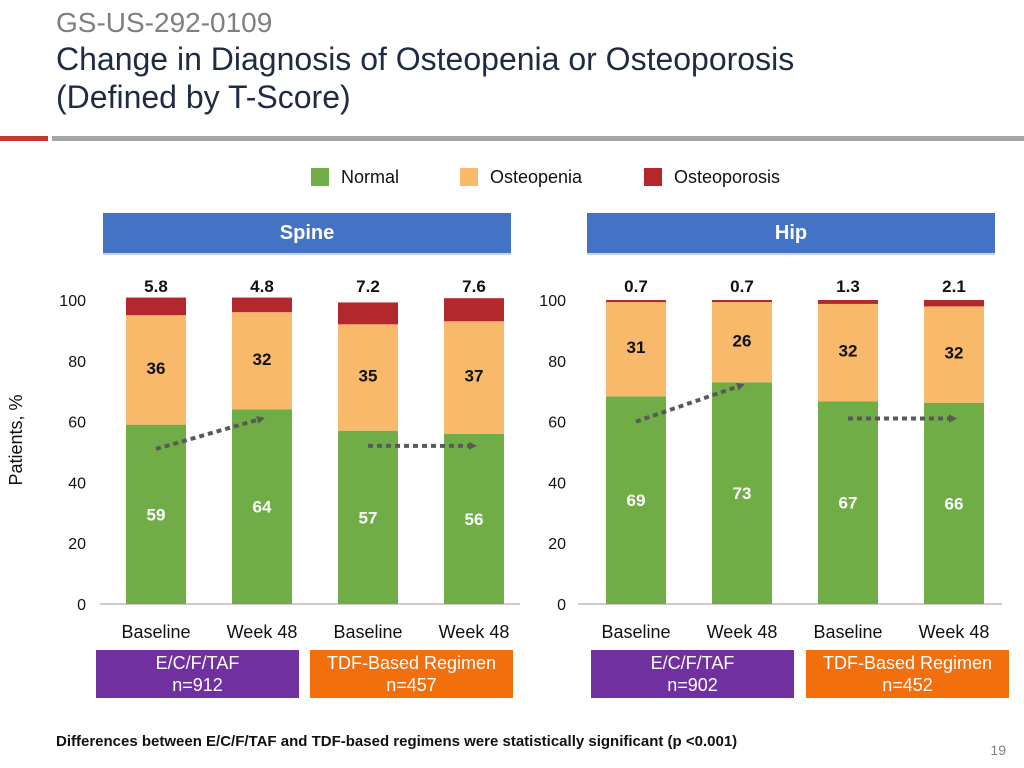  What do you see at coordinates (411, 674) in the screenshot?
I see `group-box-spine-tdf: TDF-Based Regimen n=457` at bounding box center [411, 674].